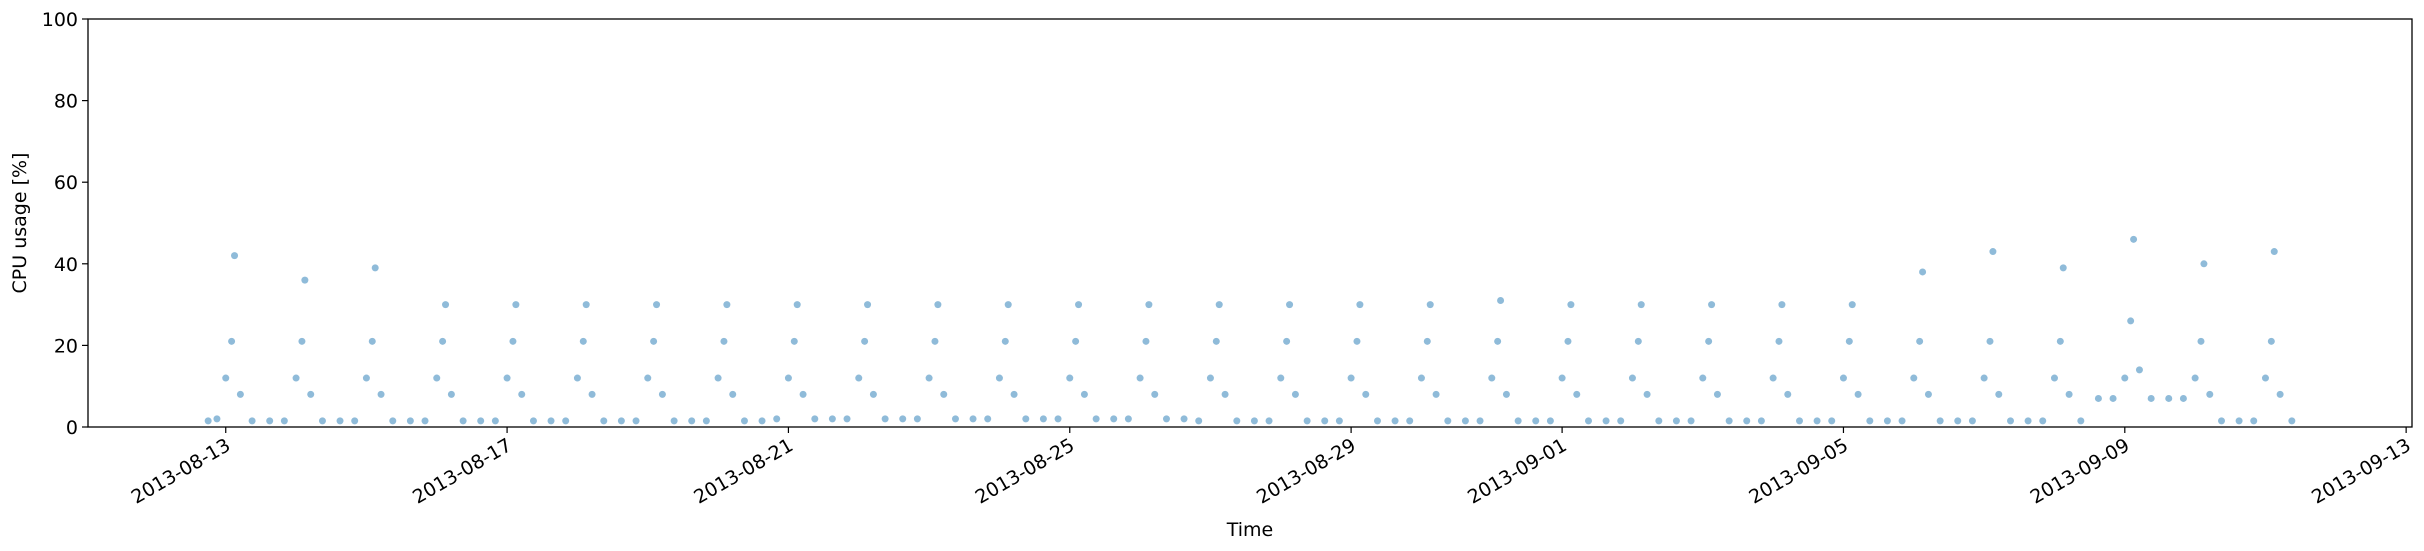 This screenshot has height=551, width=2424. I want to click on x-tick-label: 2013-08-29, so click(1306, 471).